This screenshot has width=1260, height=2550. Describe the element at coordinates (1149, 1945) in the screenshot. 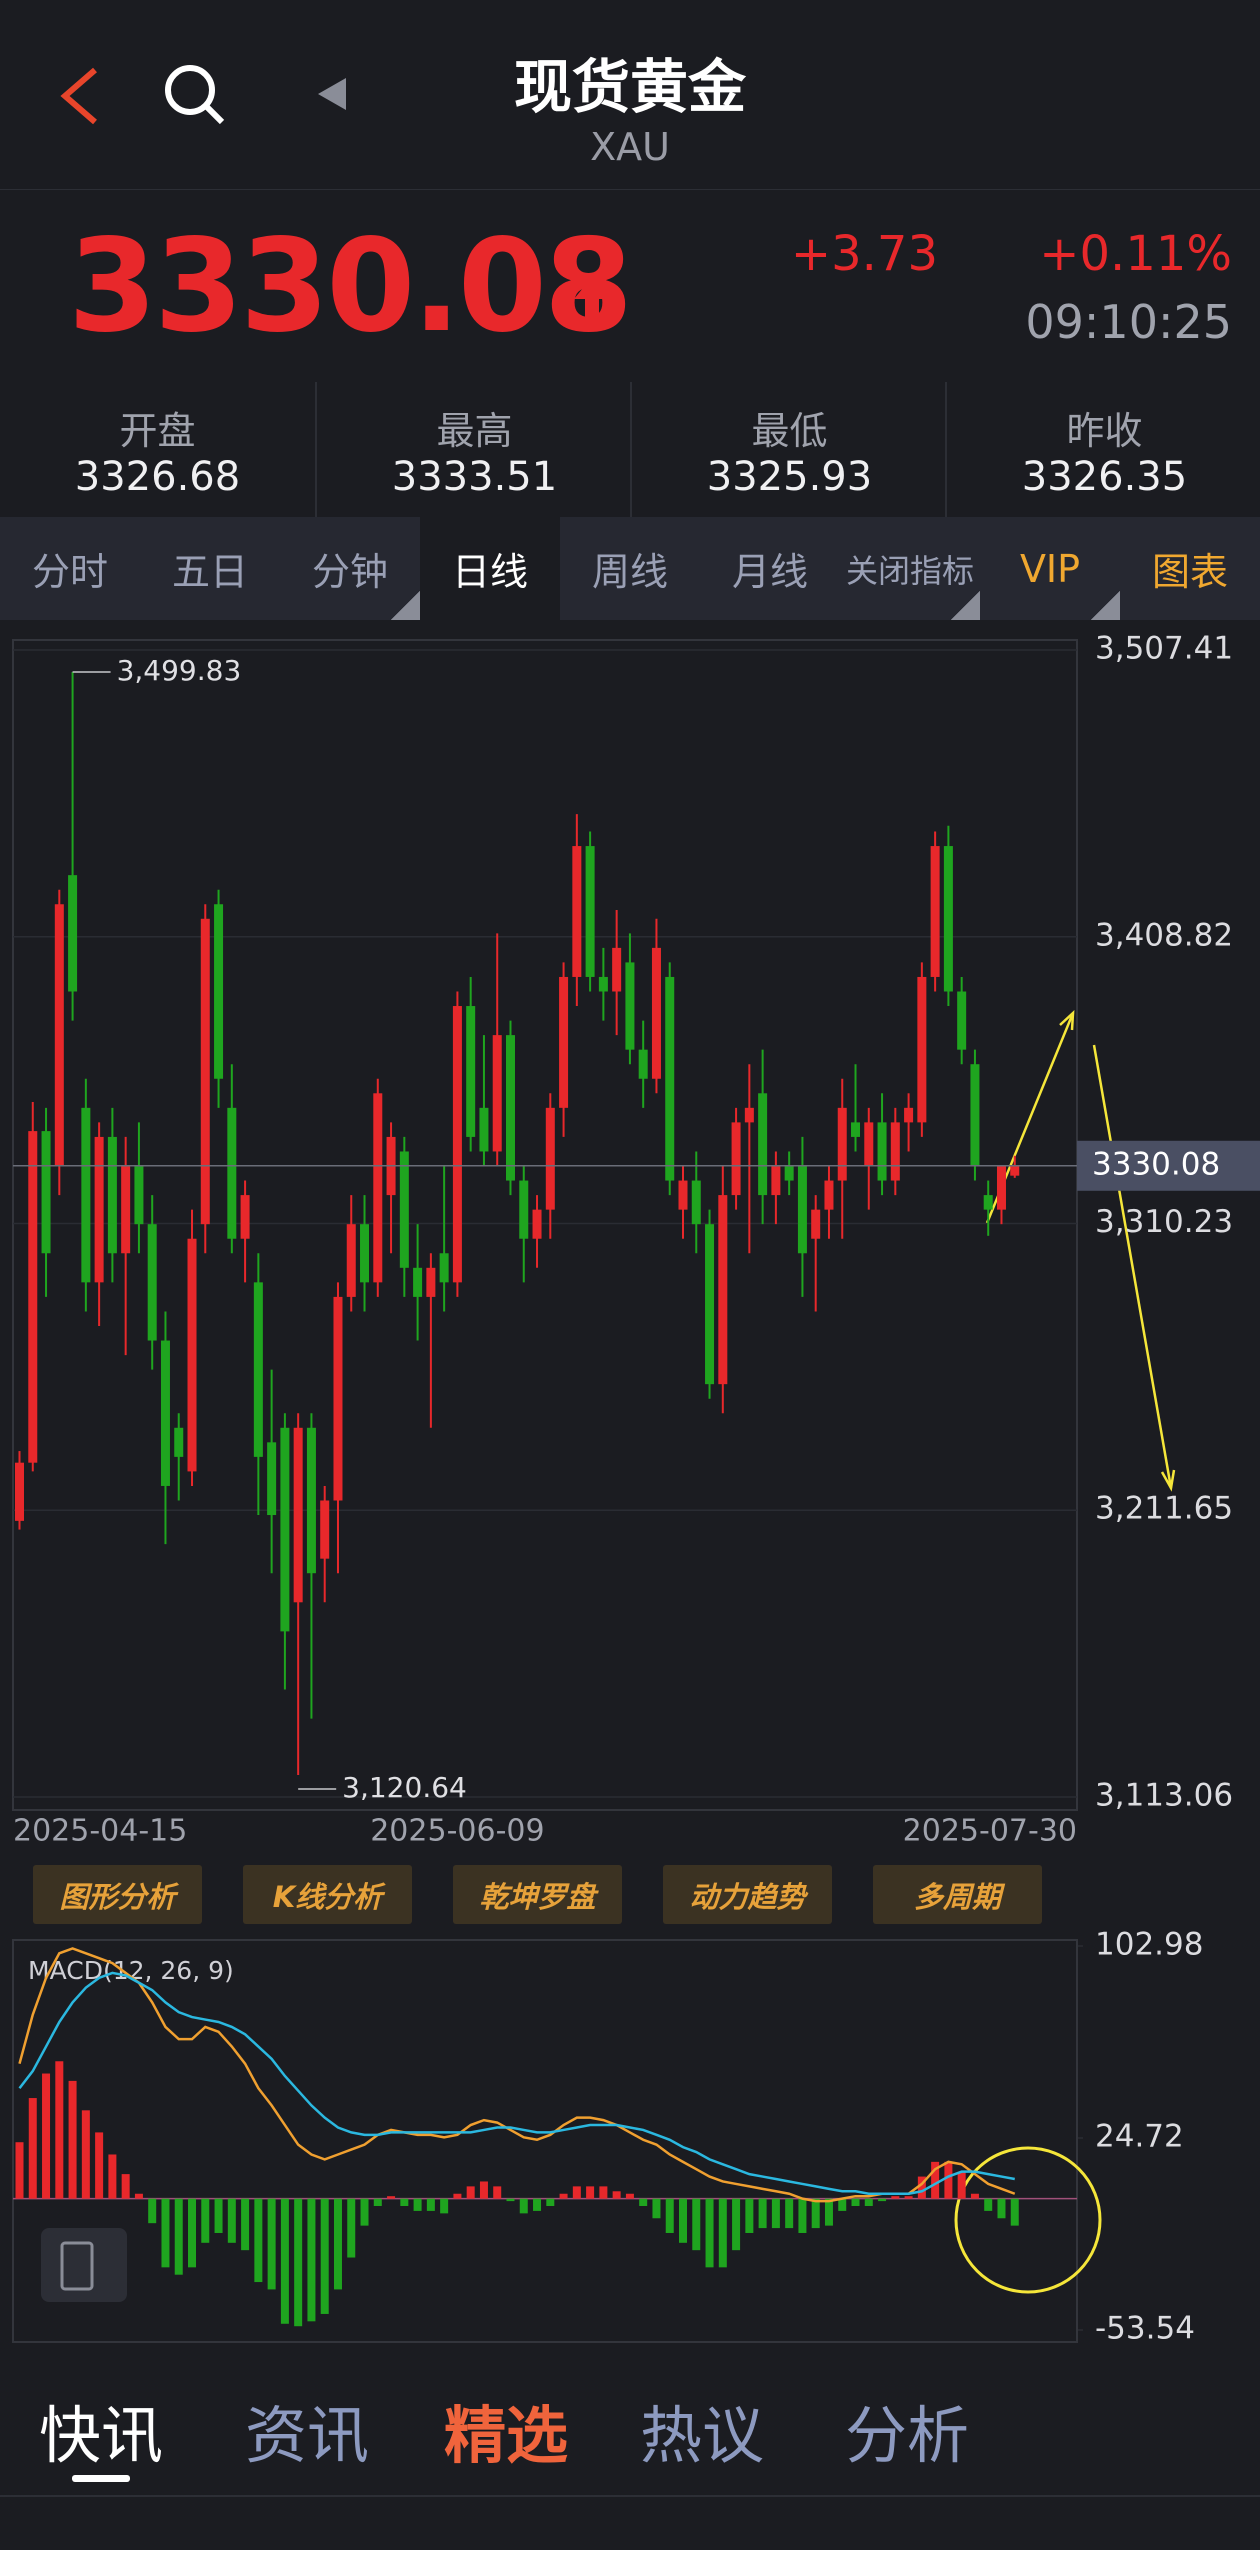

I see `y-tick-label: 102.98` at that location.